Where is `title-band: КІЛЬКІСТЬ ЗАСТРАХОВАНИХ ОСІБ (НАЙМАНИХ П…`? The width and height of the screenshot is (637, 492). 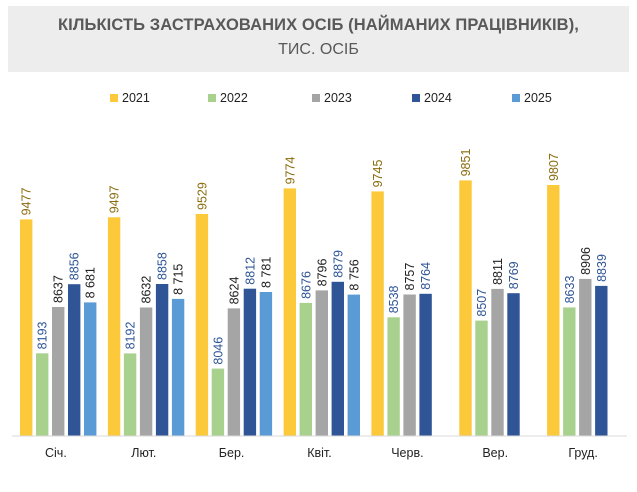 title-band: КІЛЬКІСТЬ ЗАСТРАХОВАНИХ ОСІБ (НАЙМАНИХ П… is located at coordinates (318, 39).